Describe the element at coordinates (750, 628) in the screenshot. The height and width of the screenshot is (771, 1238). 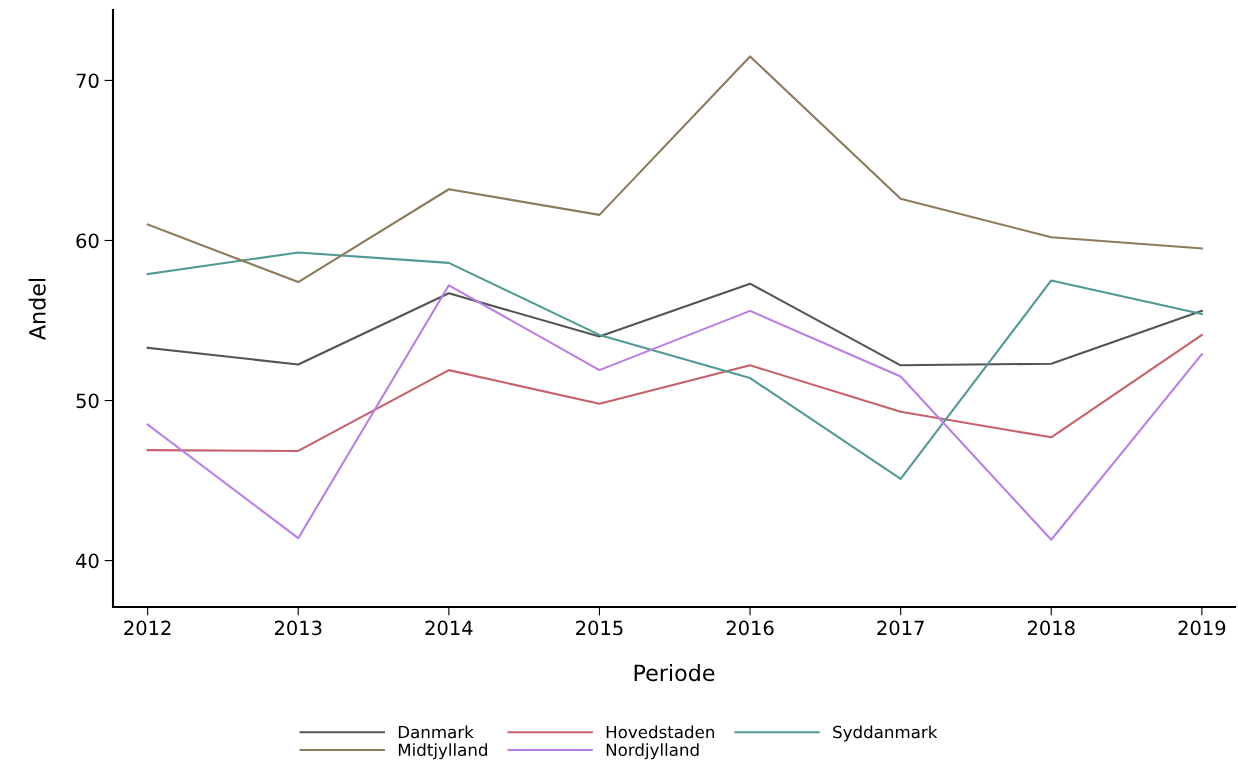
I see `x-tick-label: 2016` at that location.